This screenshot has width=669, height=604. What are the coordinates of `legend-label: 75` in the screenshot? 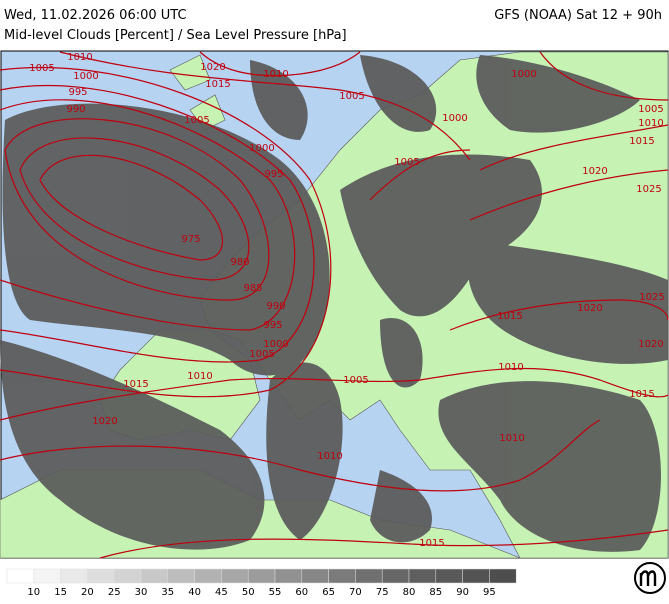 It's located at (382, 592).